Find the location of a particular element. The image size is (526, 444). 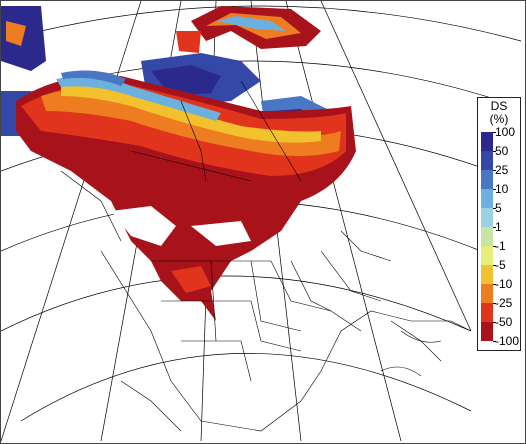

legend-tick-label: -50 is located at coordinates (504, 322).